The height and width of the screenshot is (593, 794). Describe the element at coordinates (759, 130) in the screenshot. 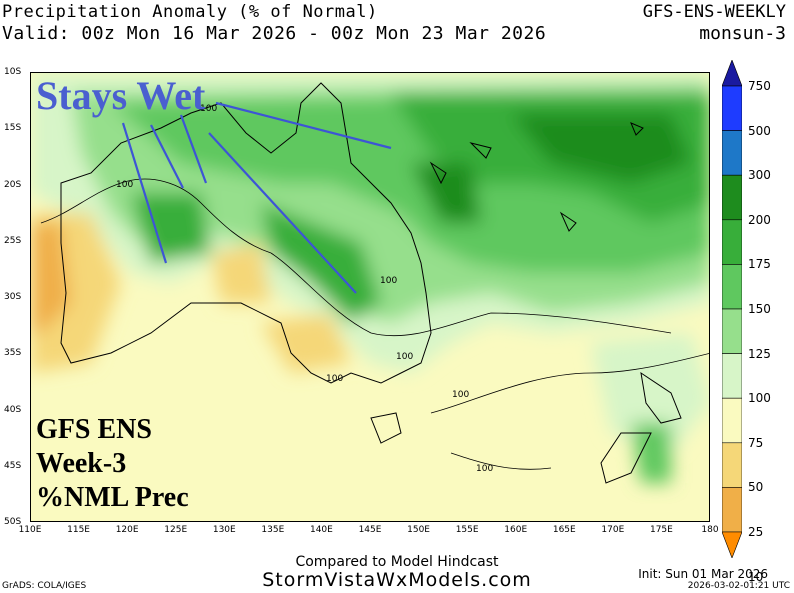

I see `legend-level: 500` at that location.